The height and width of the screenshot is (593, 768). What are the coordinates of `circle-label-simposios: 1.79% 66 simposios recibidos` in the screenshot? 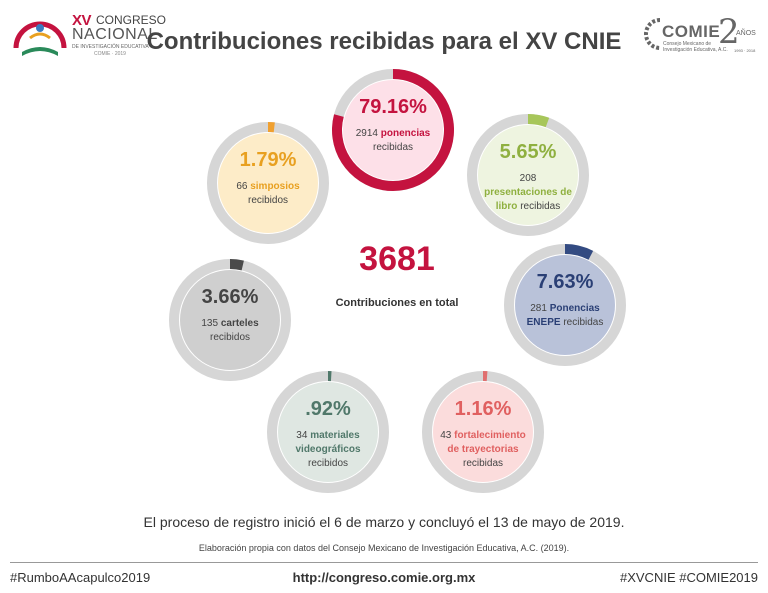 It's located at (268, 178).